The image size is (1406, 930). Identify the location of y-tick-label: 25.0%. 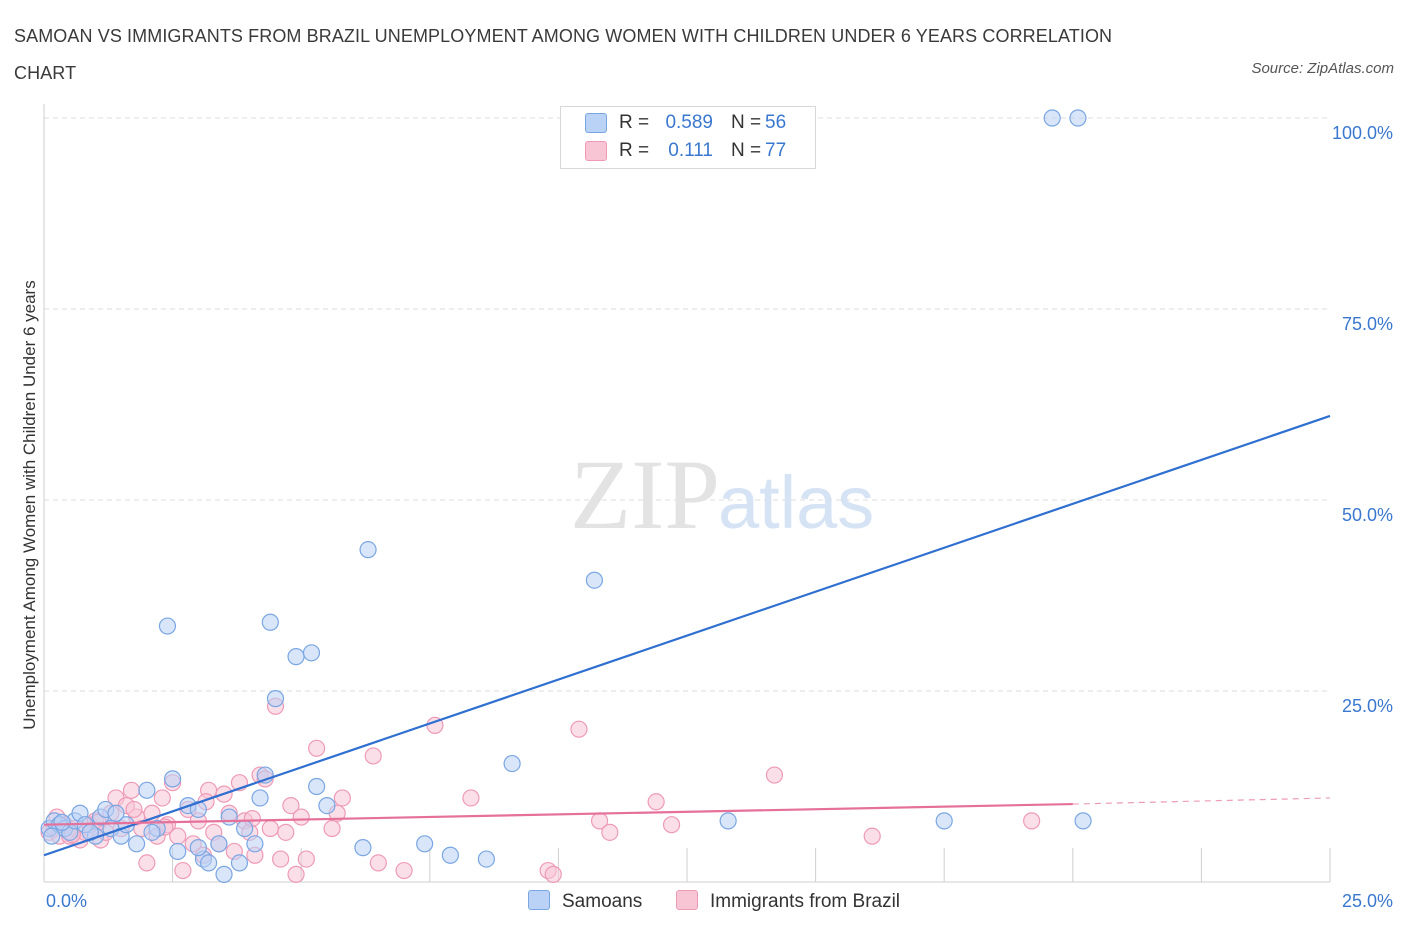
(1367, 706).